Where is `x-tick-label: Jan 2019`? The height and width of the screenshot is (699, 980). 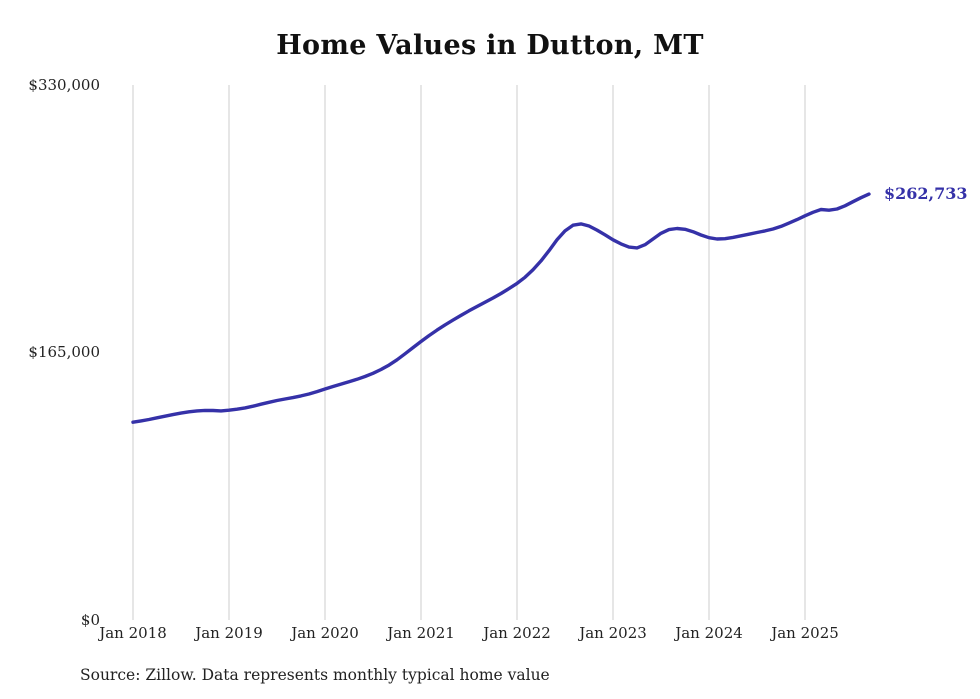 x-tick-label: Jan 2019 is located at coordinates (229, 633).